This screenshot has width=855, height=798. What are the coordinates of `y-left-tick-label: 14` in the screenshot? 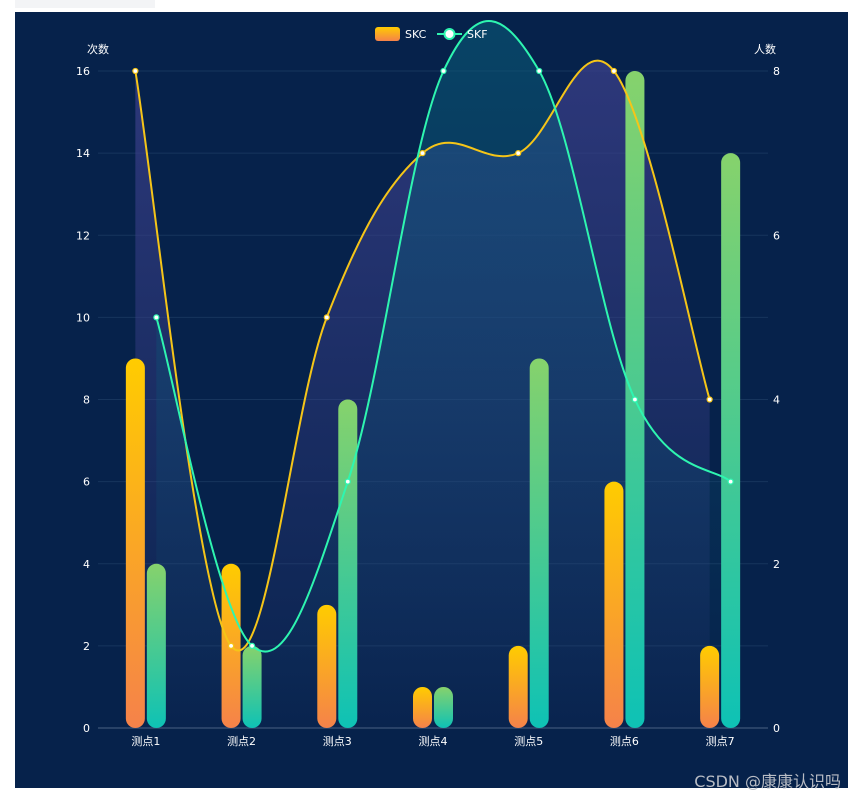 It's located at (83, 153).